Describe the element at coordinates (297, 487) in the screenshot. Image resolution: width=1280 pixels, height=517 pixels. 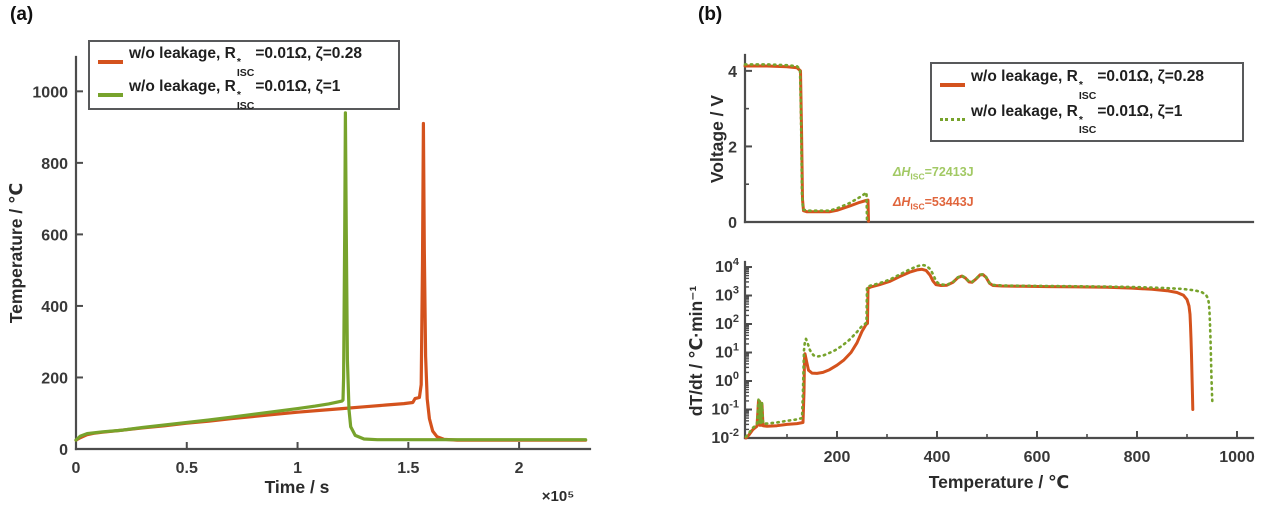
I see `x-axis-label: Time / s` at that location.